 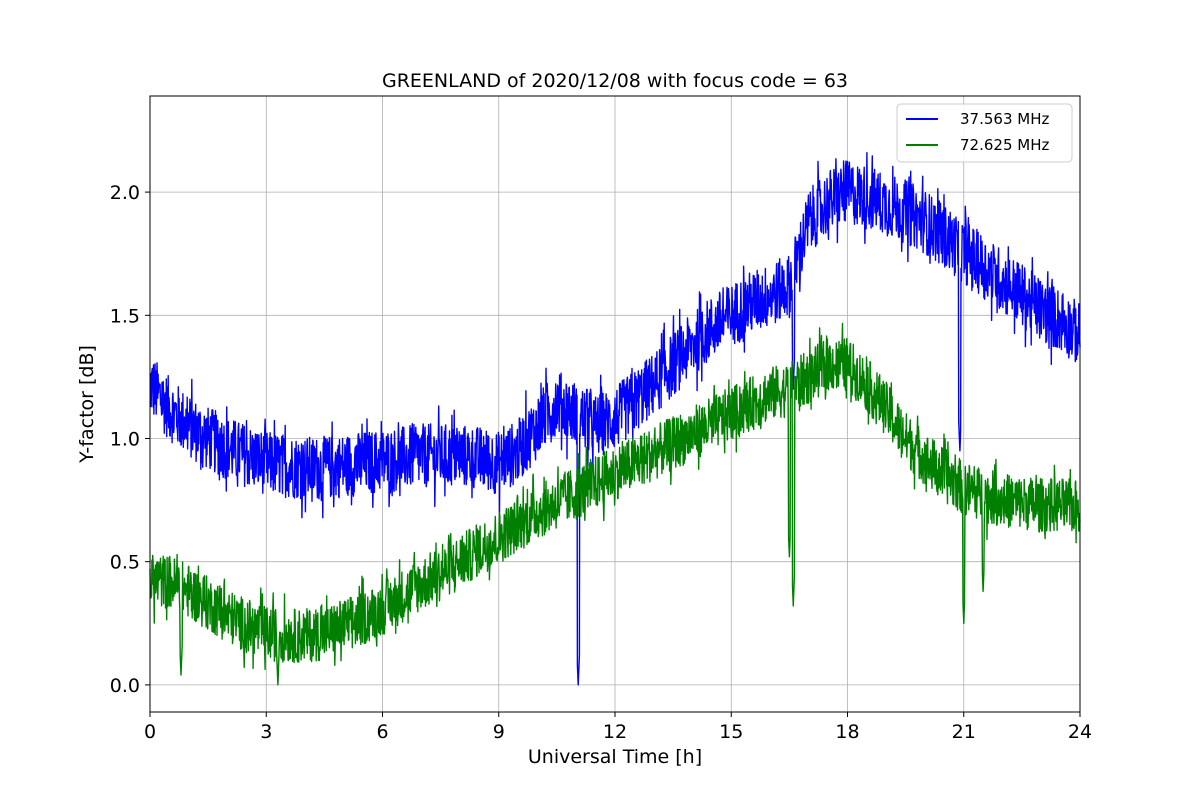 What do you see at coordinates (87, 404) in the screenshot?
I see `y-axis-label: Y-factor [dB]` at bounding box center [87, 404].